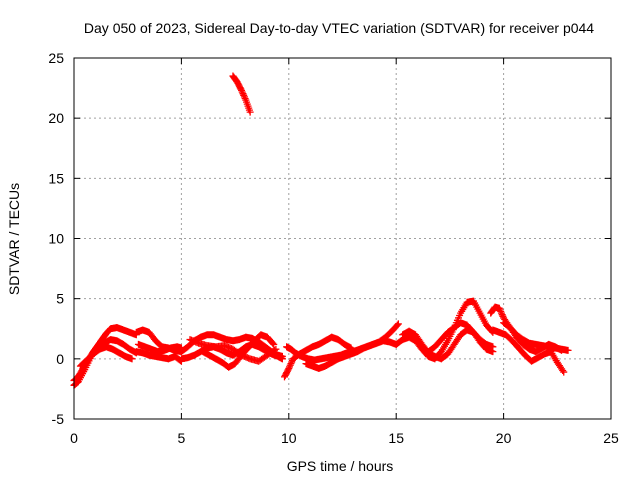  What do you see at coordinates (56, 118) in the screenshot?
I see `y-tick-label: 20` at bounding box center [56, 118].